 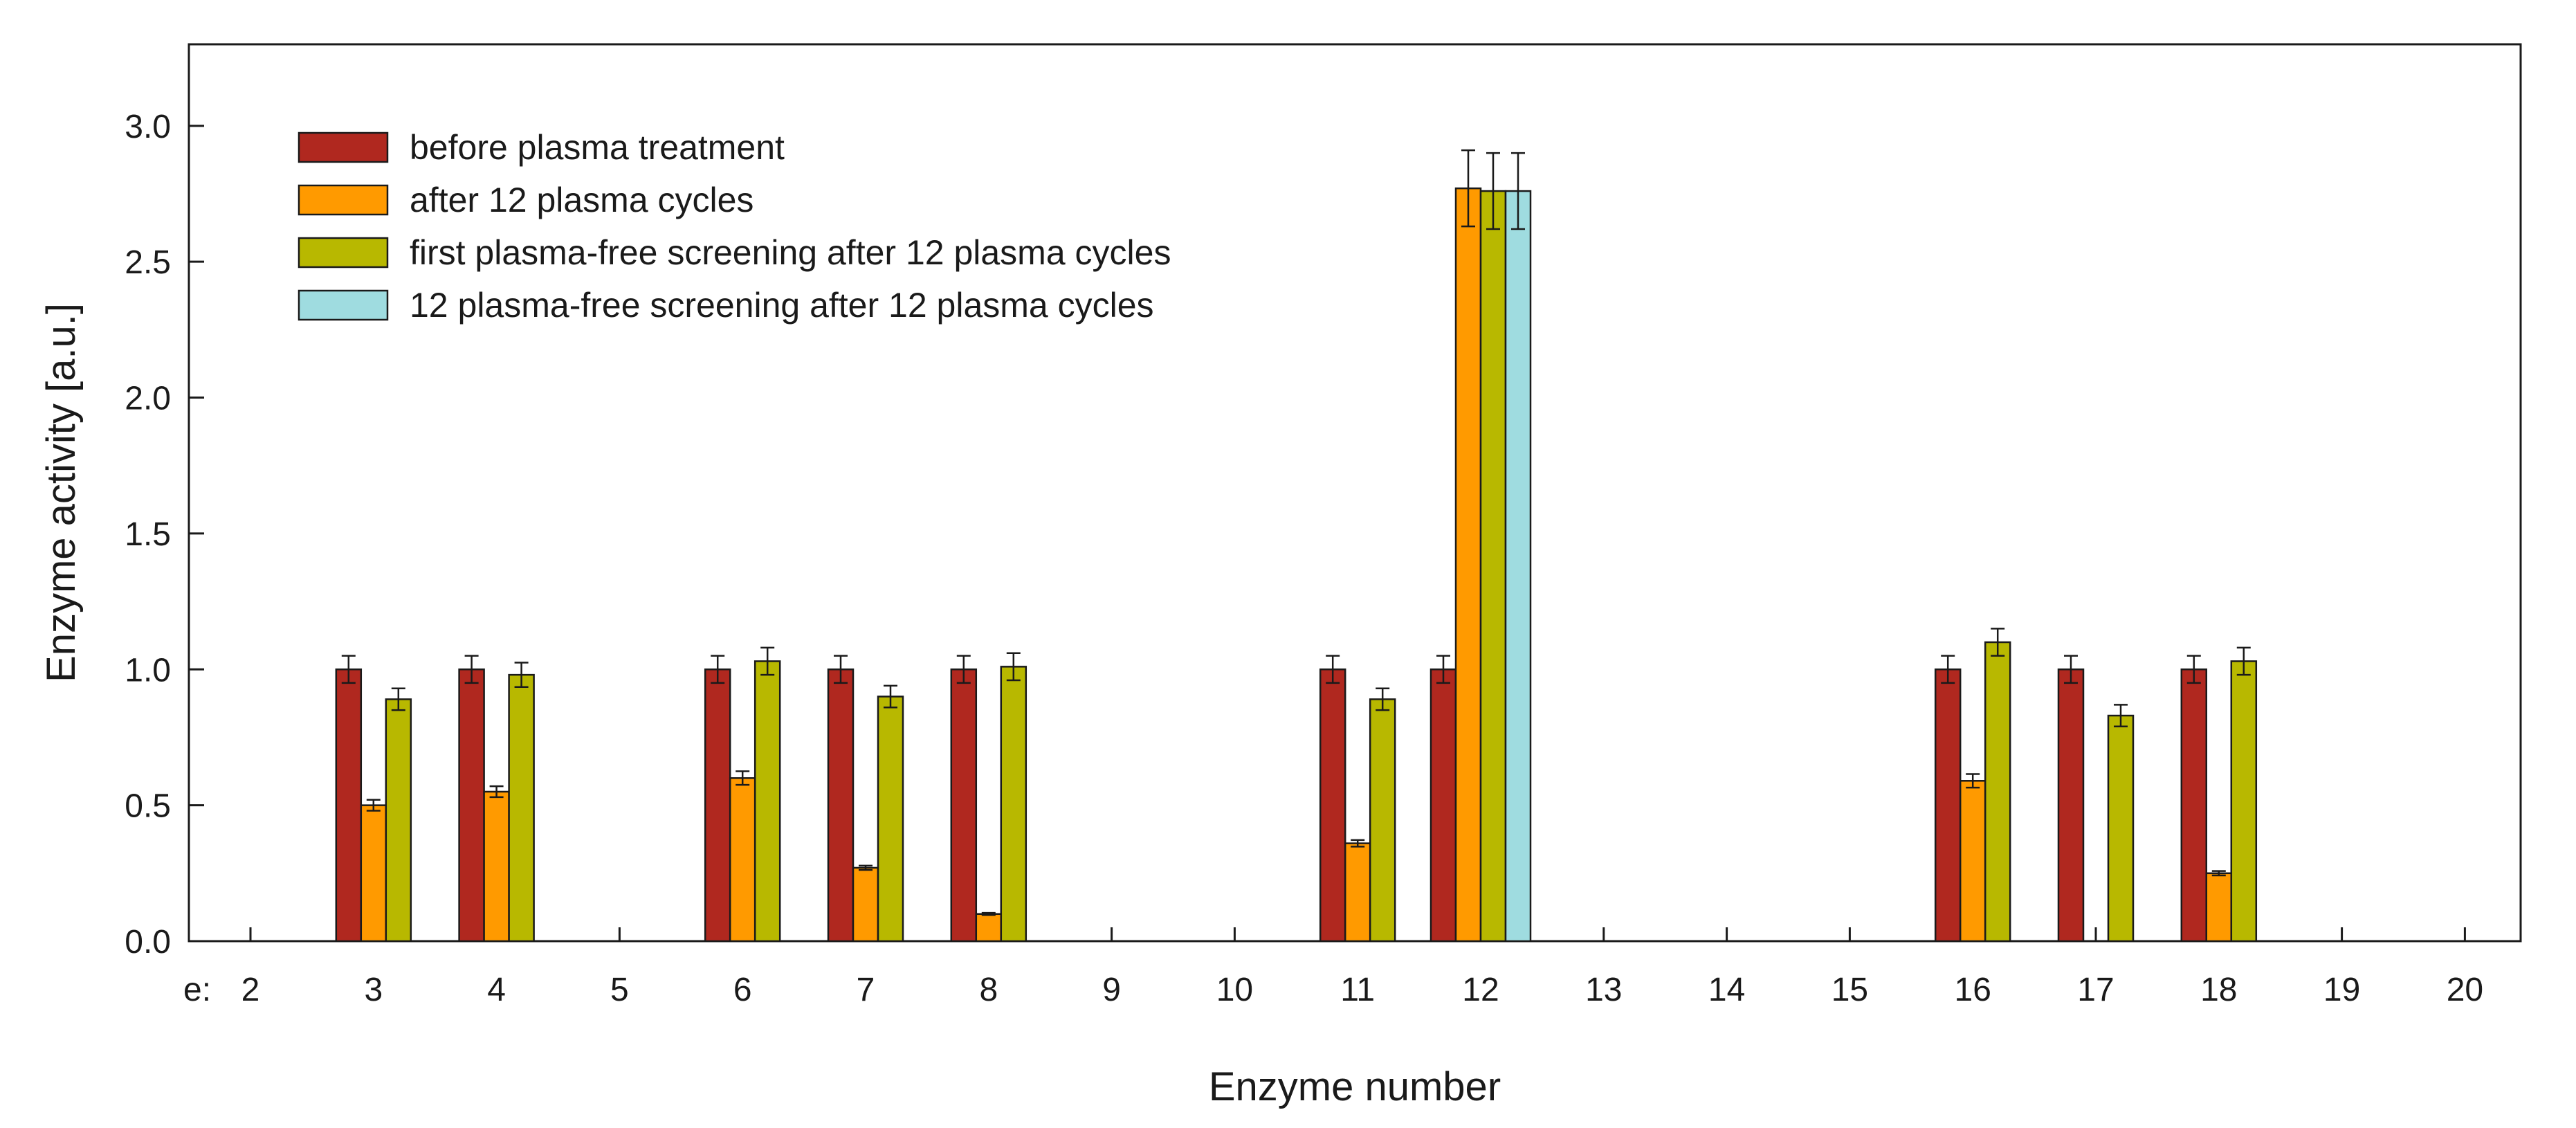 What do you see at coordinates (148, 262) in the screenshot?
I see `y-tick-label: 2.5` at bounding box center [148, 262].